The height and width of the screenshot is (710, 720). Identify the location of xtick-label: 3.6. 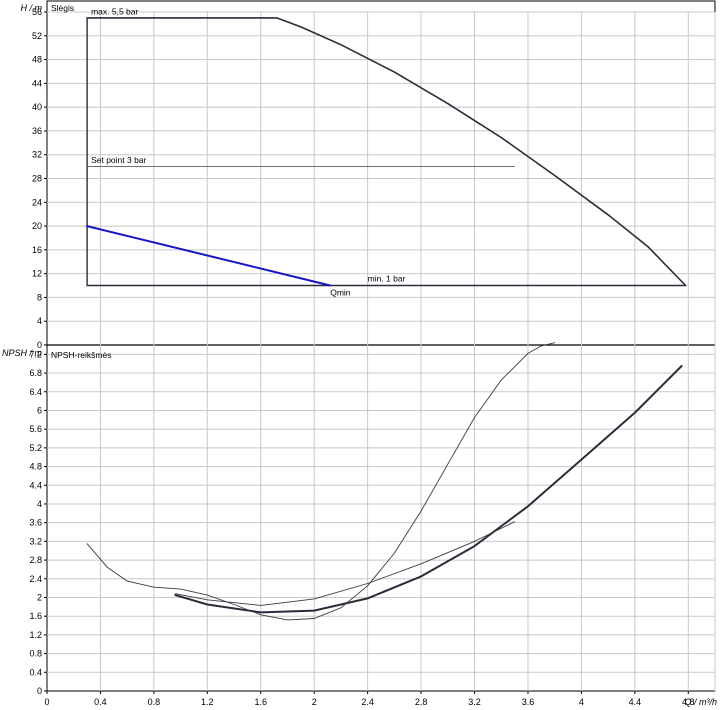
(528, 702).